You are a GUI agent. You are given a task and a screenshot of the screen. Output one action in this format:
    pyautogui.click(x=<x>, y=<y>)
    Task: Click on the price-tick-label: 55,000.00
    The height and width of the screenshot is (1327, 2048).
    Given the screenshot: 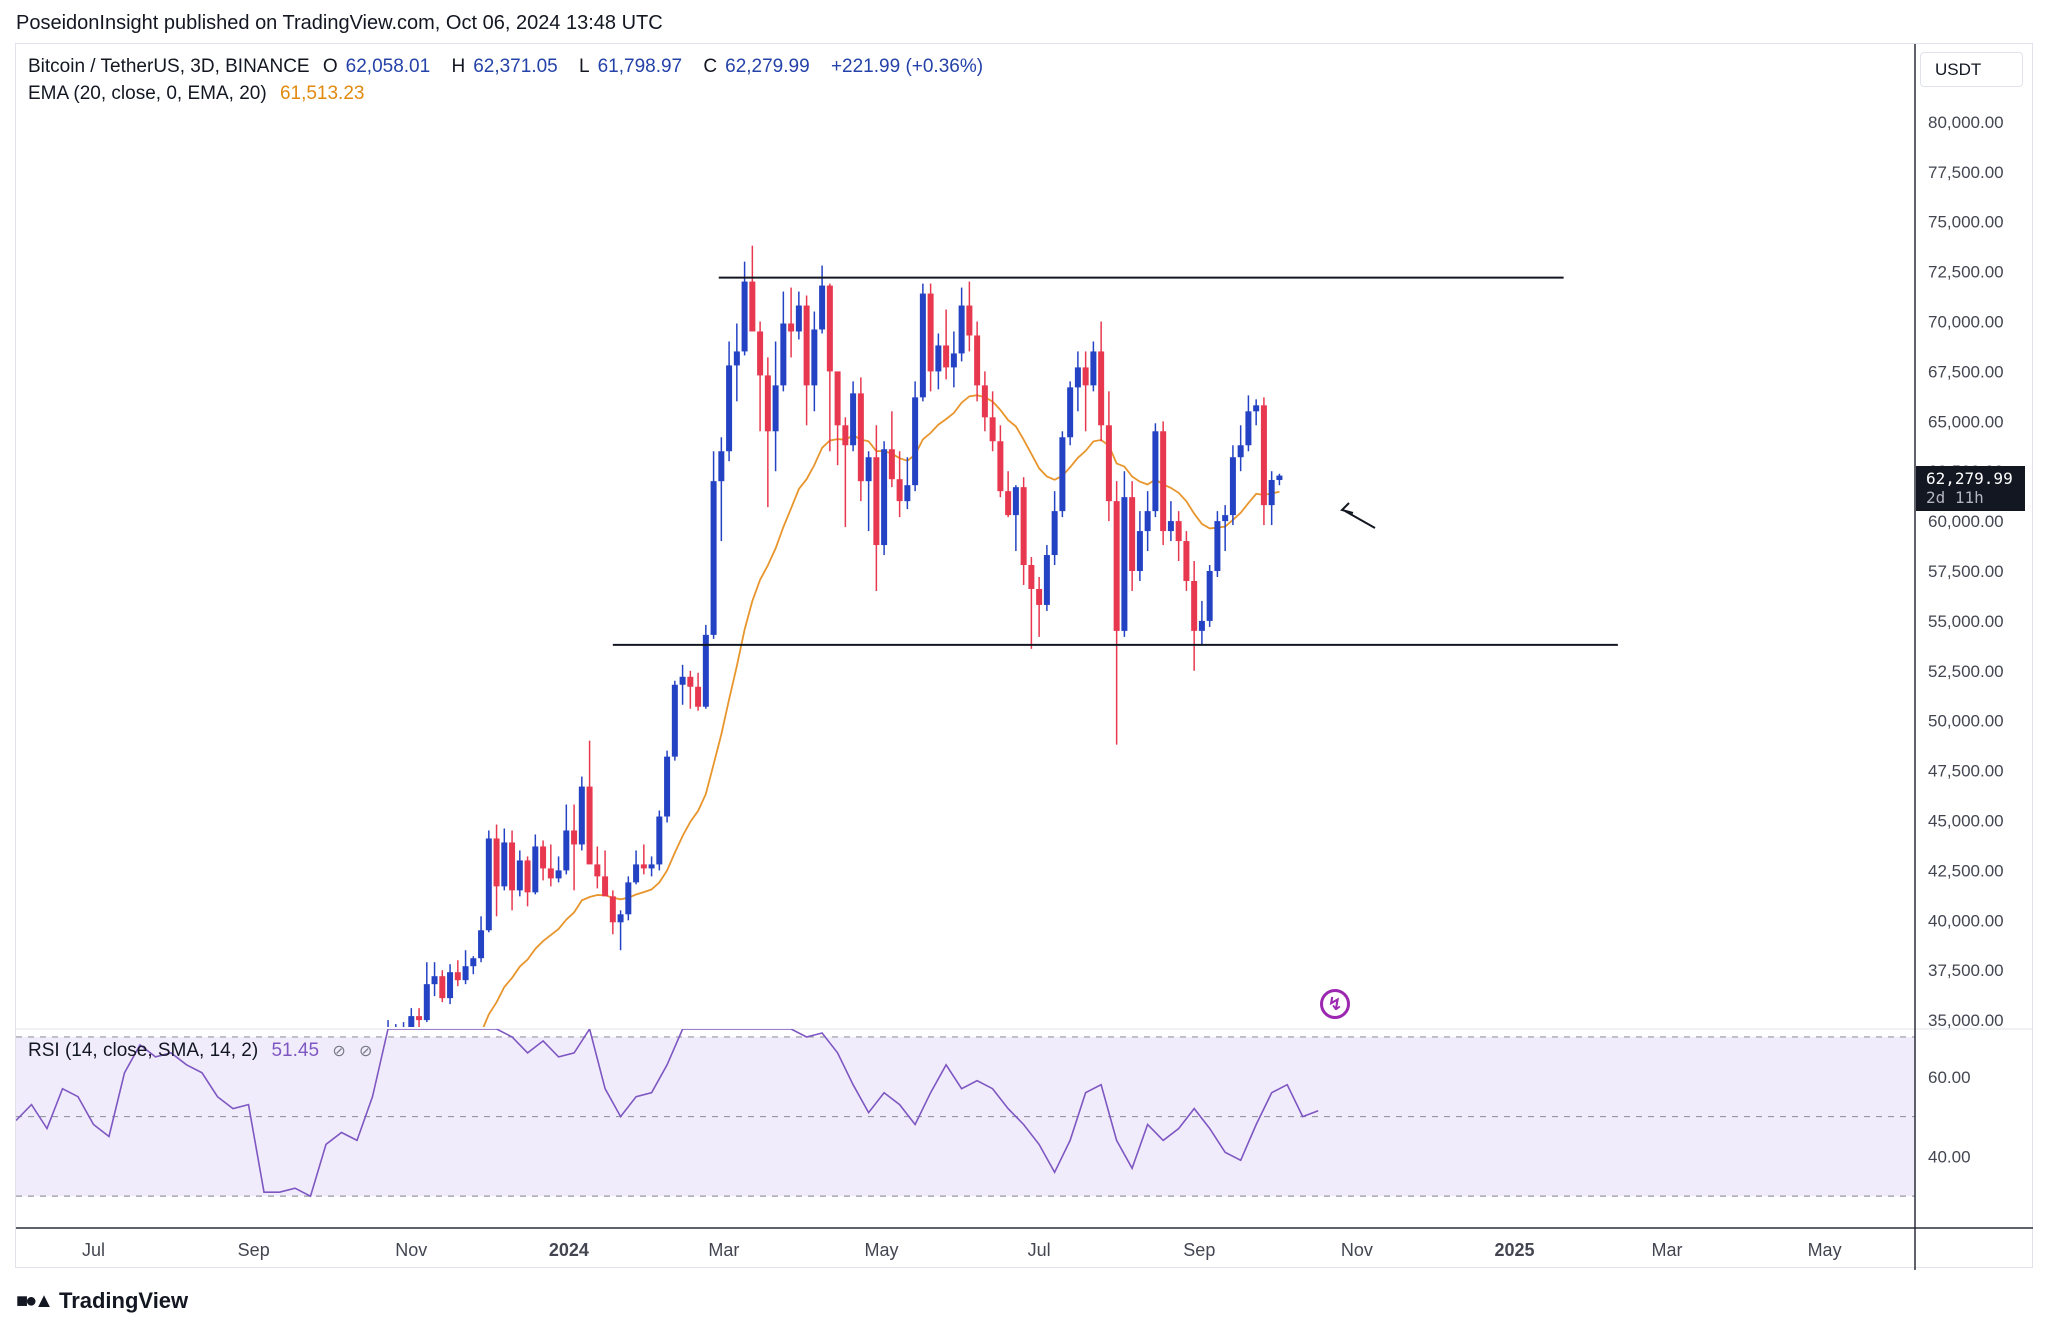 What is the action you would take?
    pyautogui.click(x=1966, y=621)
    